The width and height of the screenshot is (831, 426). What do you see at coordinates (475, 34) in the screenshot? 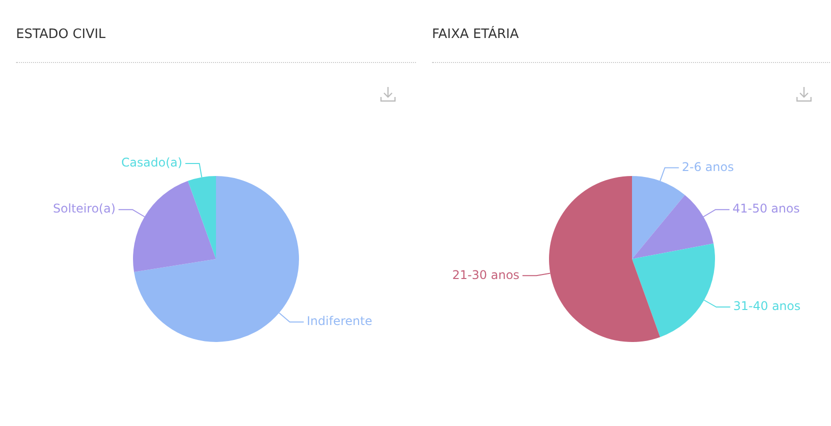
I see `chart-title: FAIXA ETÁRIA` at bounding box center [475, 34].